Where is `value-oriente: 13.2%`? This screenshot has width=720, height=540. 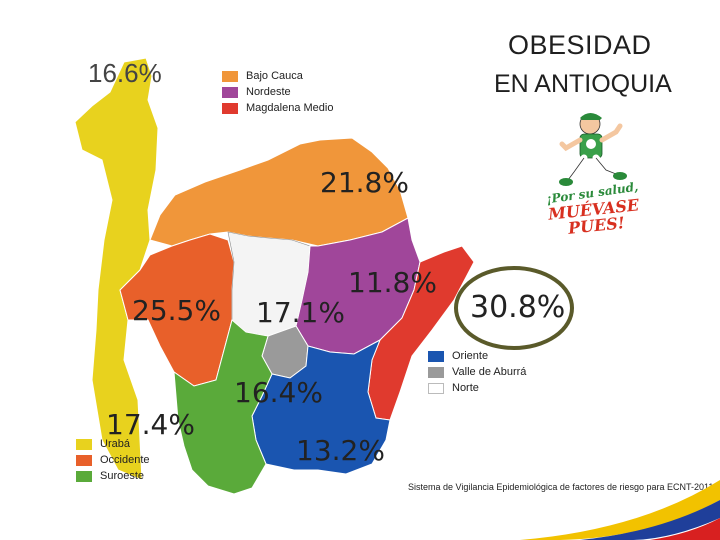
value-oriente: 13.2% is located at coordinates (340, 450).